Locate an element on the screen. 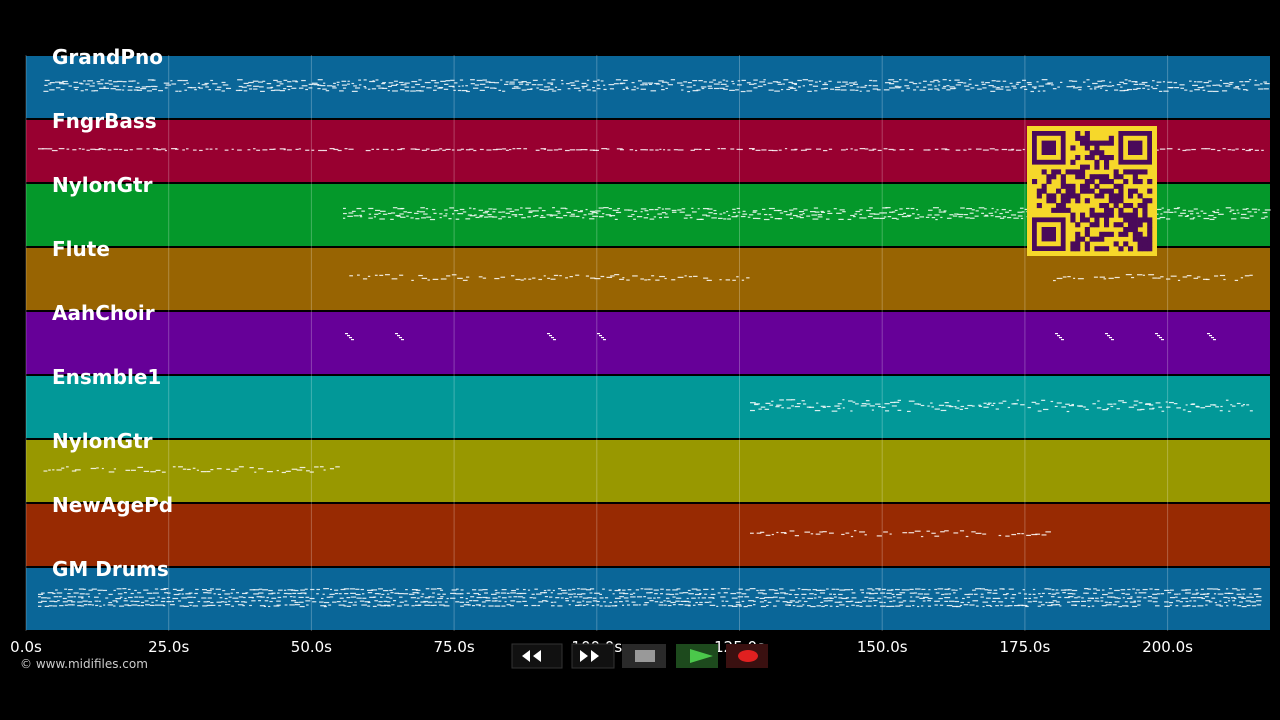 This screenshot has height=720, width=1280. stop-button is located at coordinates (644, 656).